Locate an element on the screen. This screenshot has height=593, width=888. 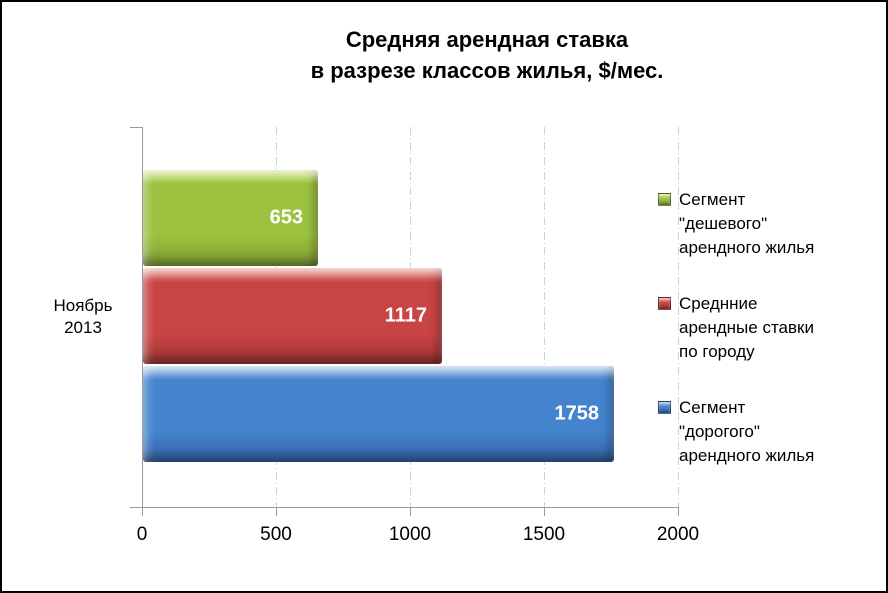
x-axis-label-500: 500 is located at coordinates (276, 534).